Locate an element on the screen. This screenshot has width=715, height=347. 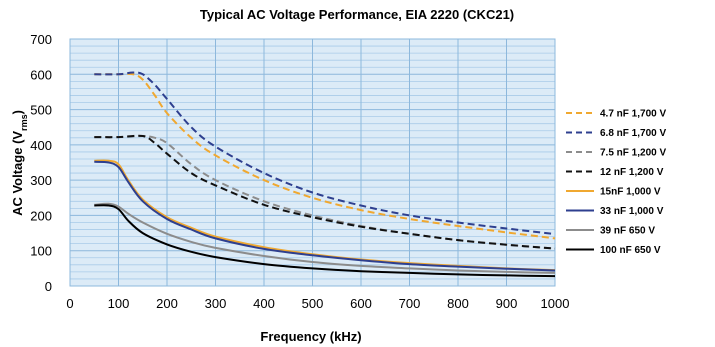
y-tick-label: 100 is located at coordinates (41, 251).